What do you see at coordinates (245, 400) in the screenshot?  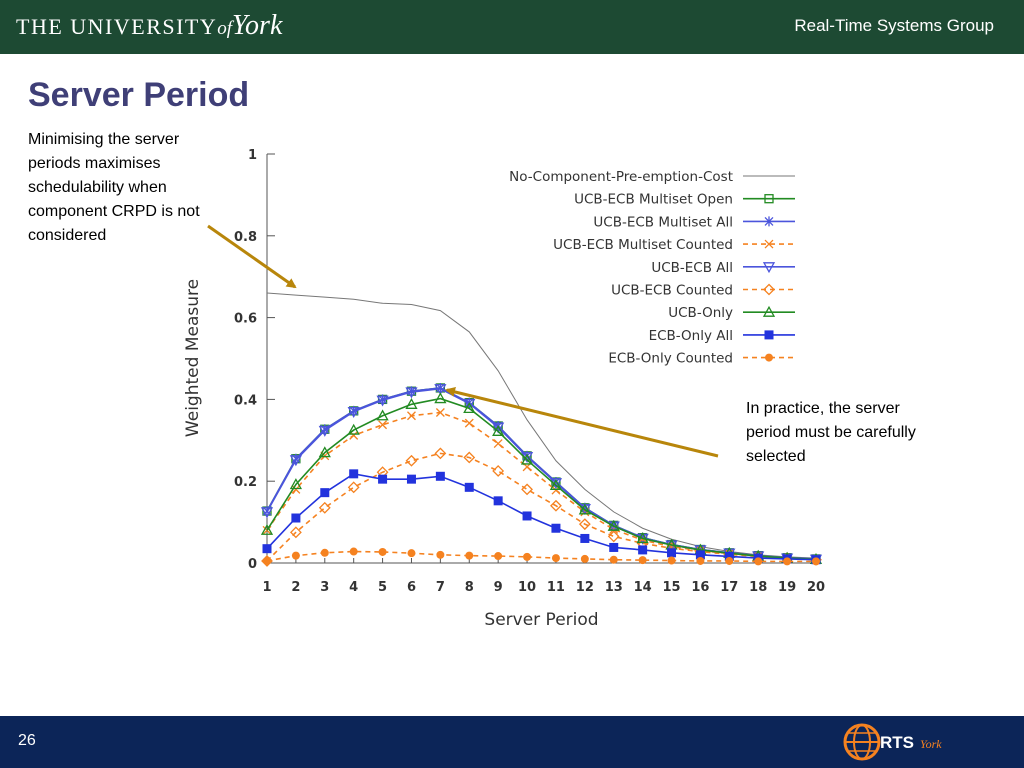 I see `y-tick-label: 0.4` at bounding box center [245, 400].